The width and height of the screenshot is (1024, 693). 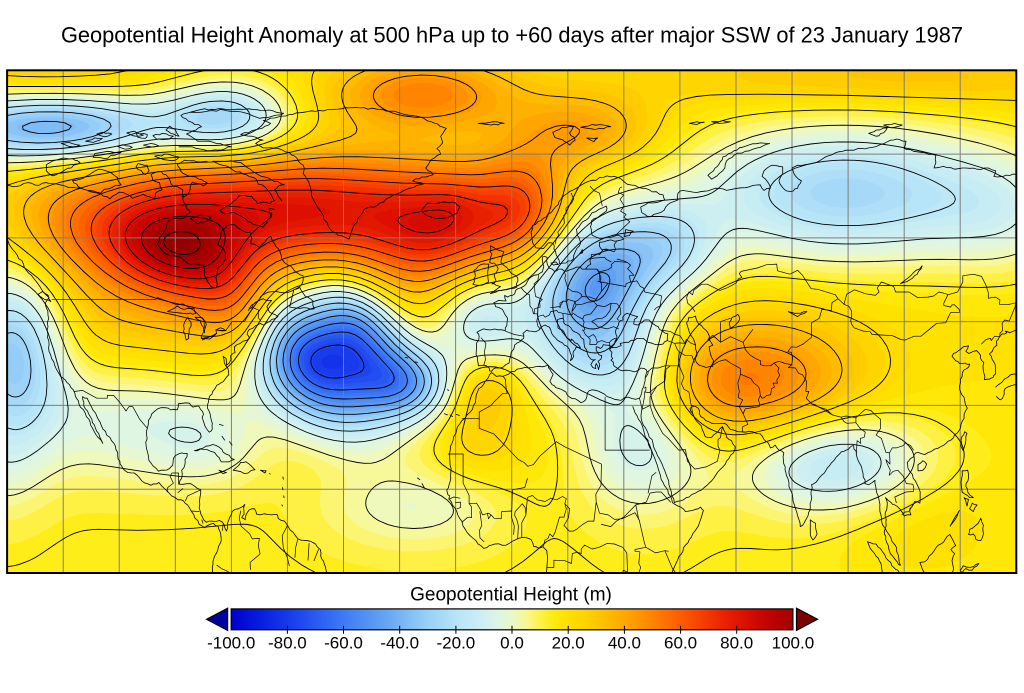 What do you see at coordinates (231, 642) in the screenshot?
I see `svg-text: -100.0` at bounding box center [231, 642].